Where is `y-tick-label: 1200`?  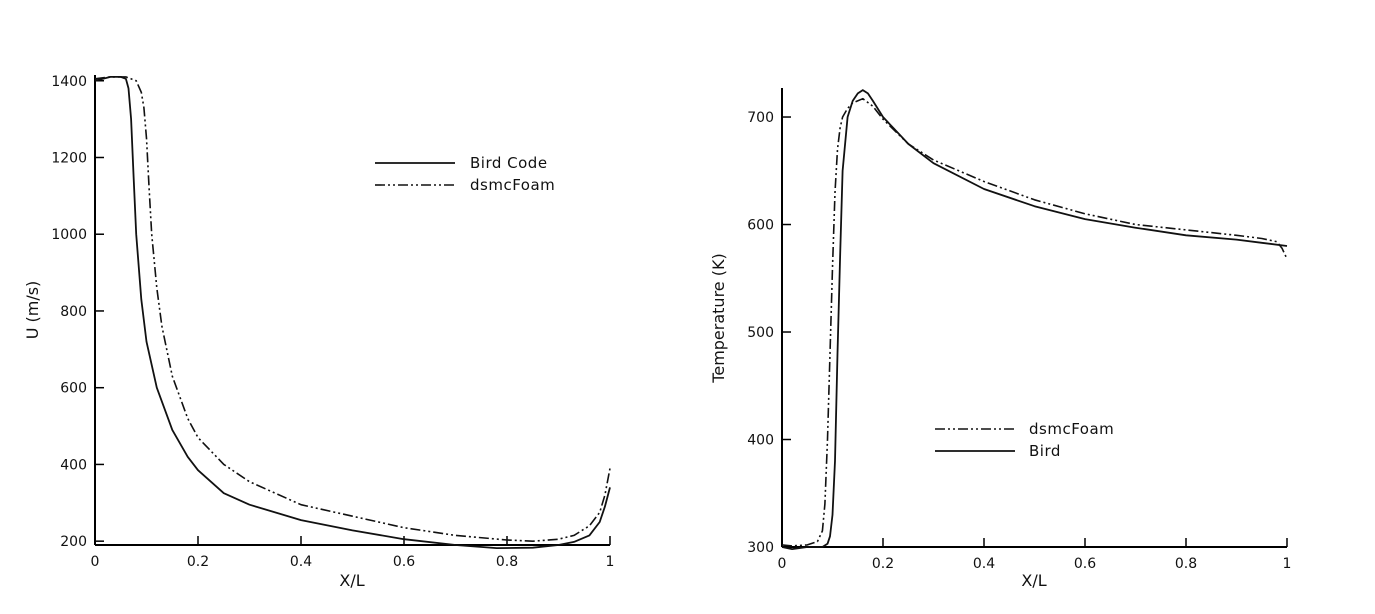 y-tick-label: 1200 is located at coordinates (69, 158).